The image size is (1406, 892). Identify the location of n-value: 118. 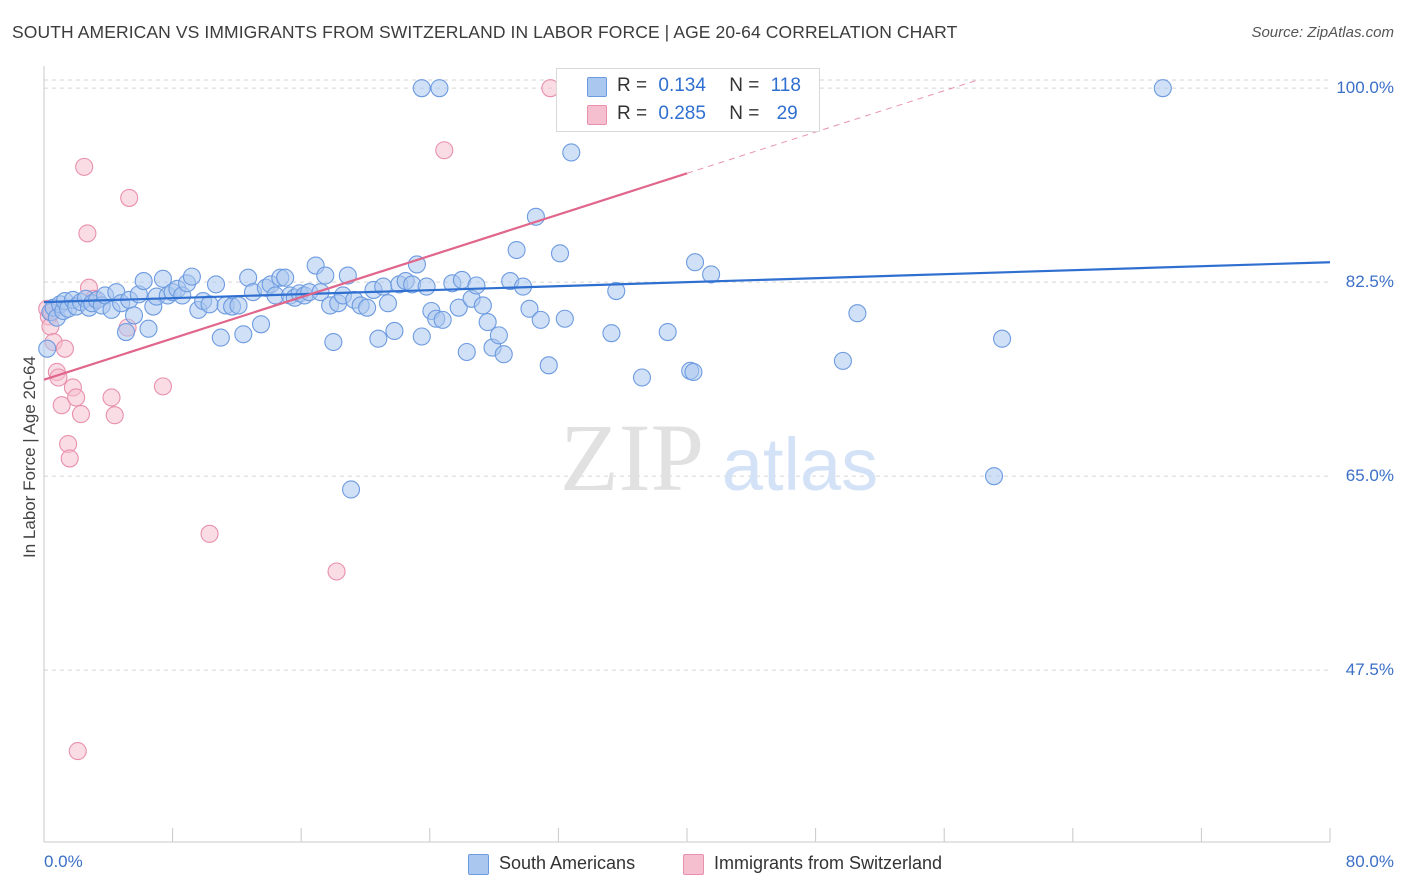
(785, 85).